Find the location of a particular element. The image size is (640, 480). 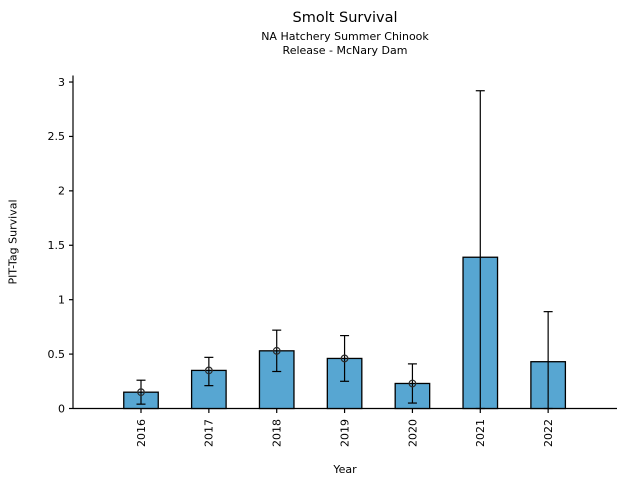

point-marker-2016 is located at coordinates (141, 392).